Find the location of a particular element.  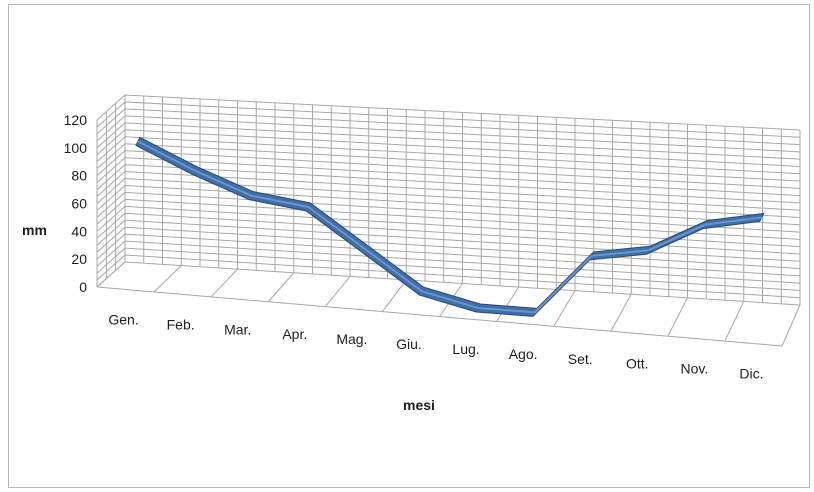

x-tick-label: Set. is located at coordinates (580, 359).